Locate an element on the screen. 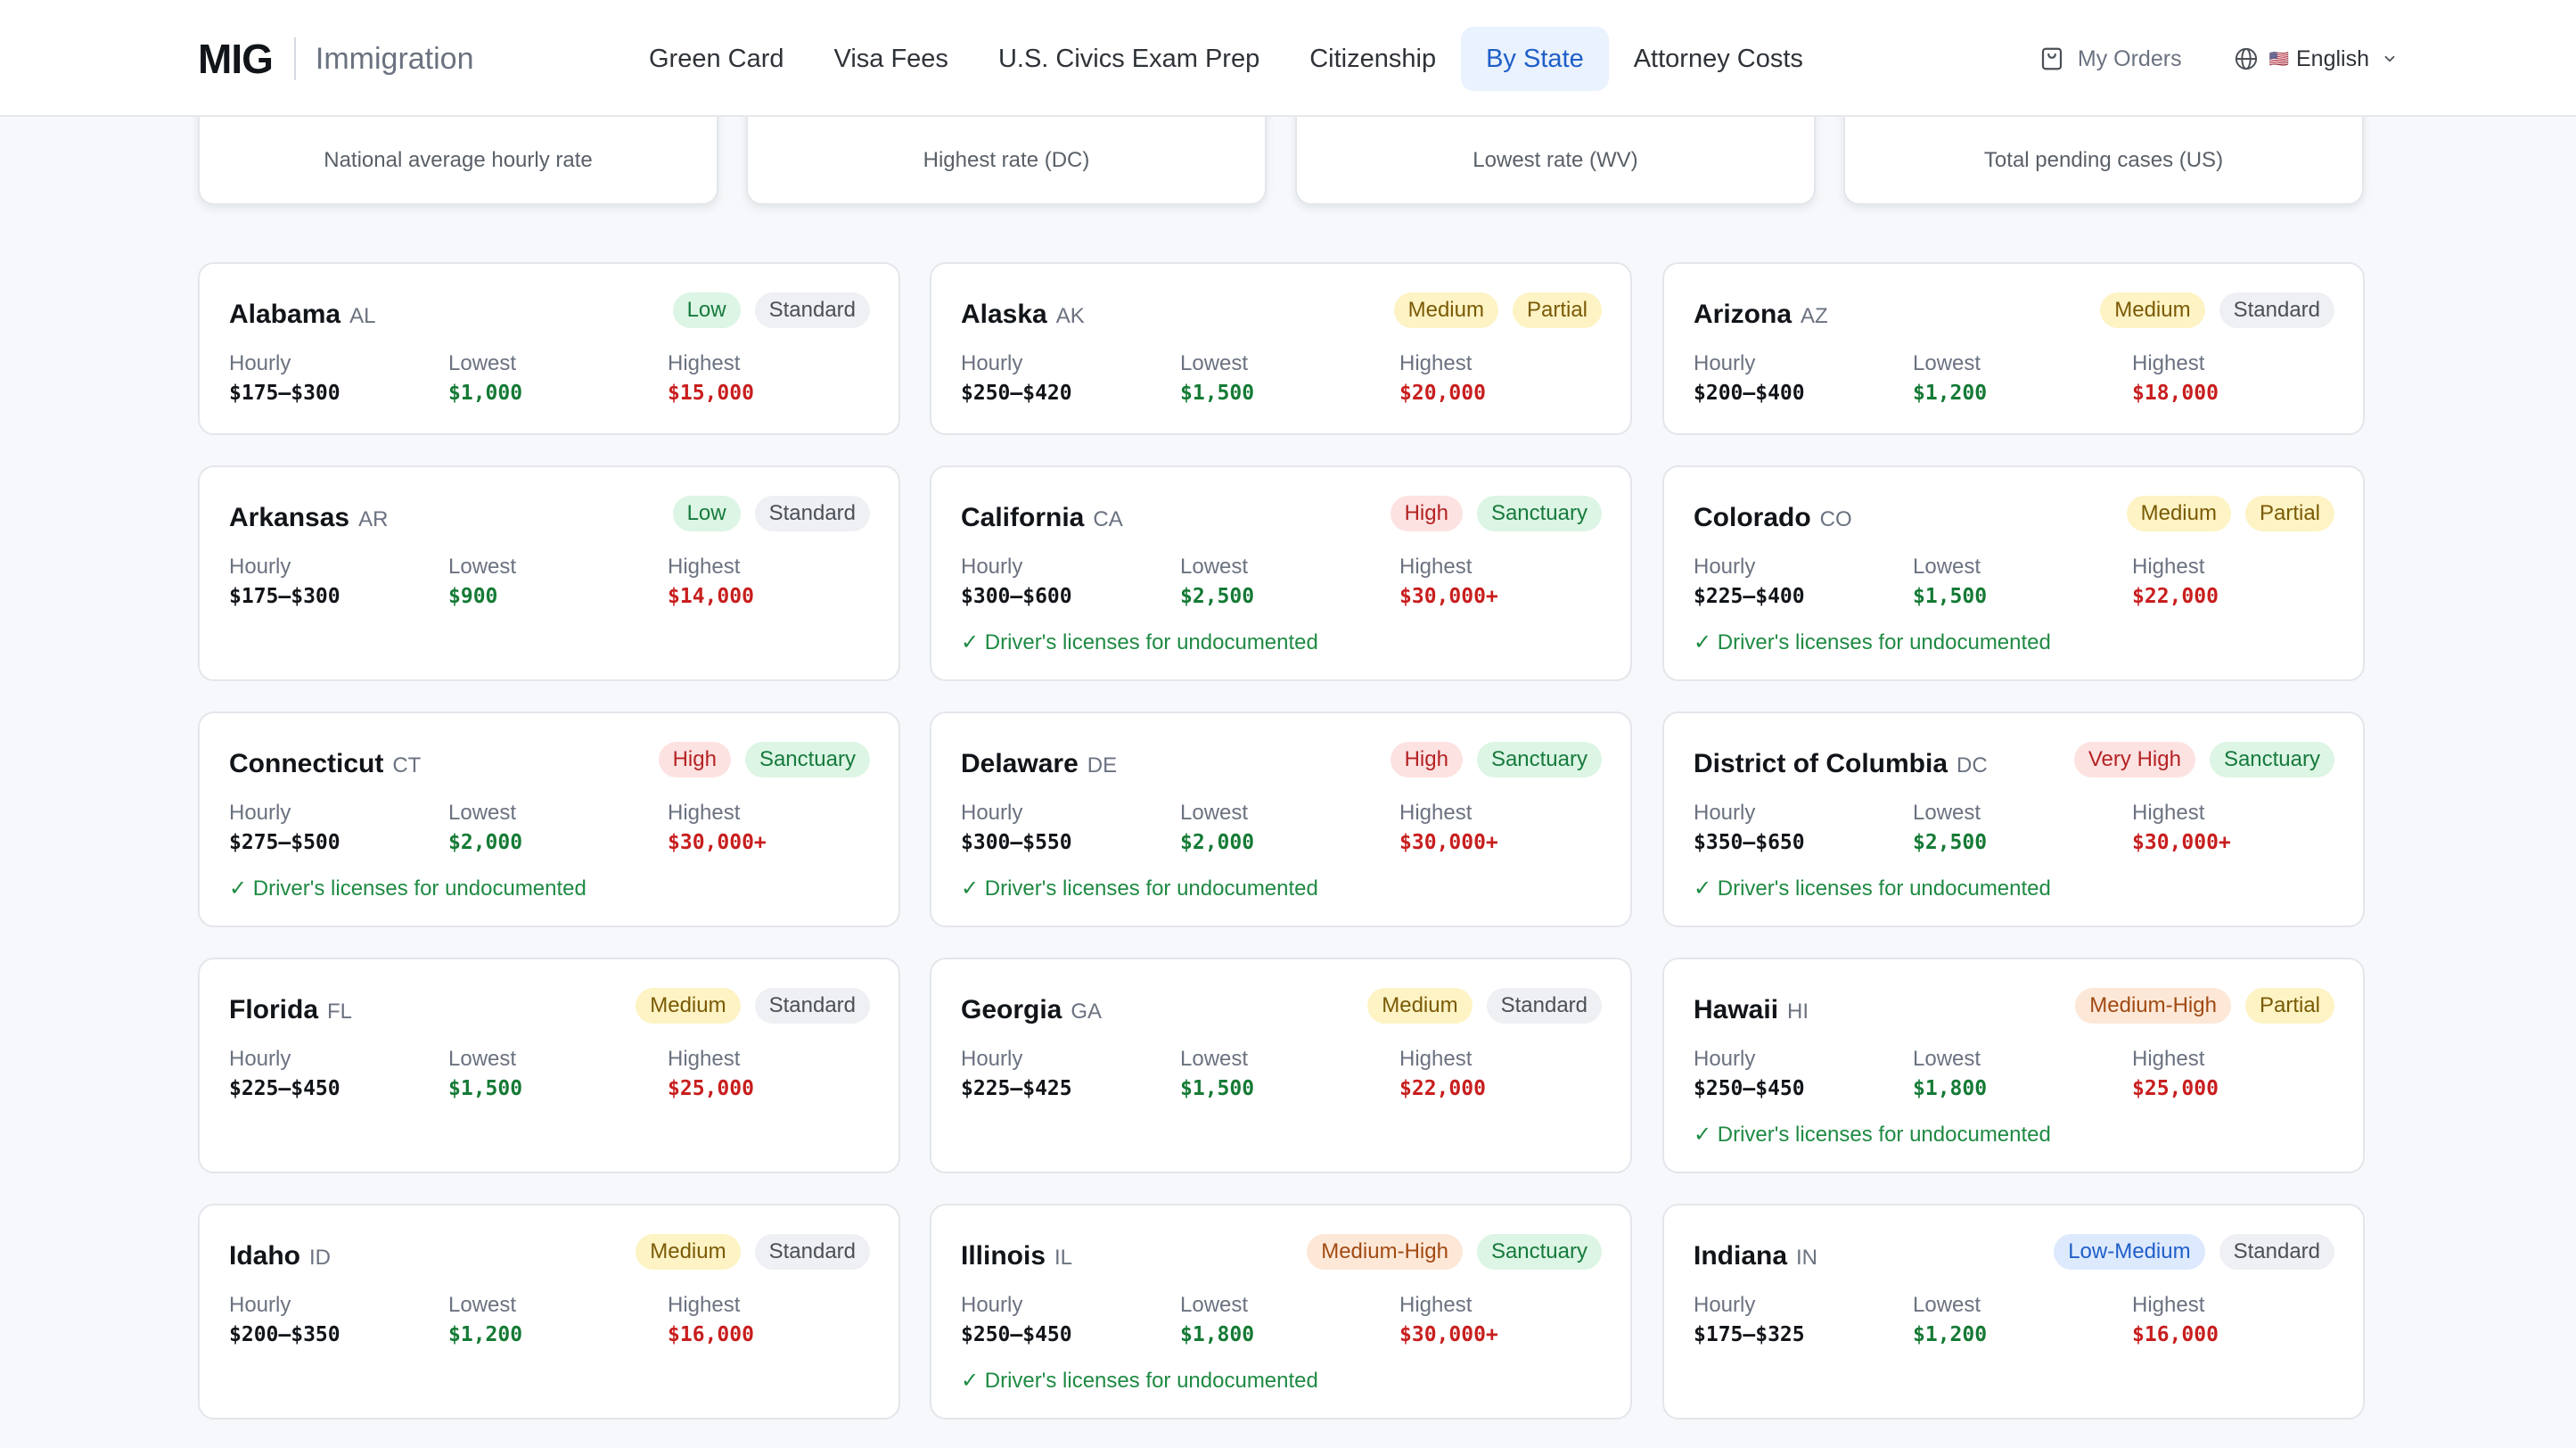 The image size is (2576, 1448). highest-value: $25,000 is located at coordinates (2176, 1088).